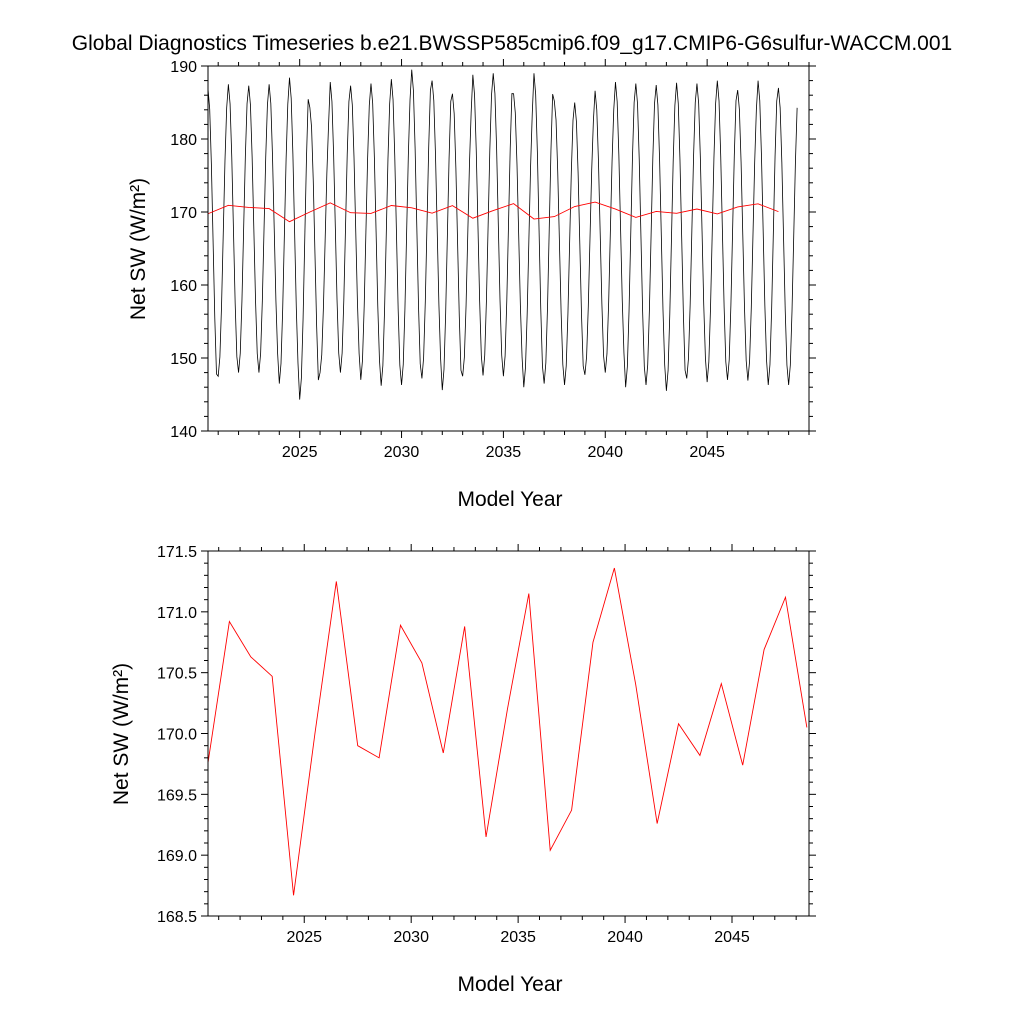 Image resolution: width=1024 pixels, height=1024 pixels. What do you see at coordinates (183, 67) in the screenshot?
I see `y-tick-label: 190` at bounding box center [183, 67].